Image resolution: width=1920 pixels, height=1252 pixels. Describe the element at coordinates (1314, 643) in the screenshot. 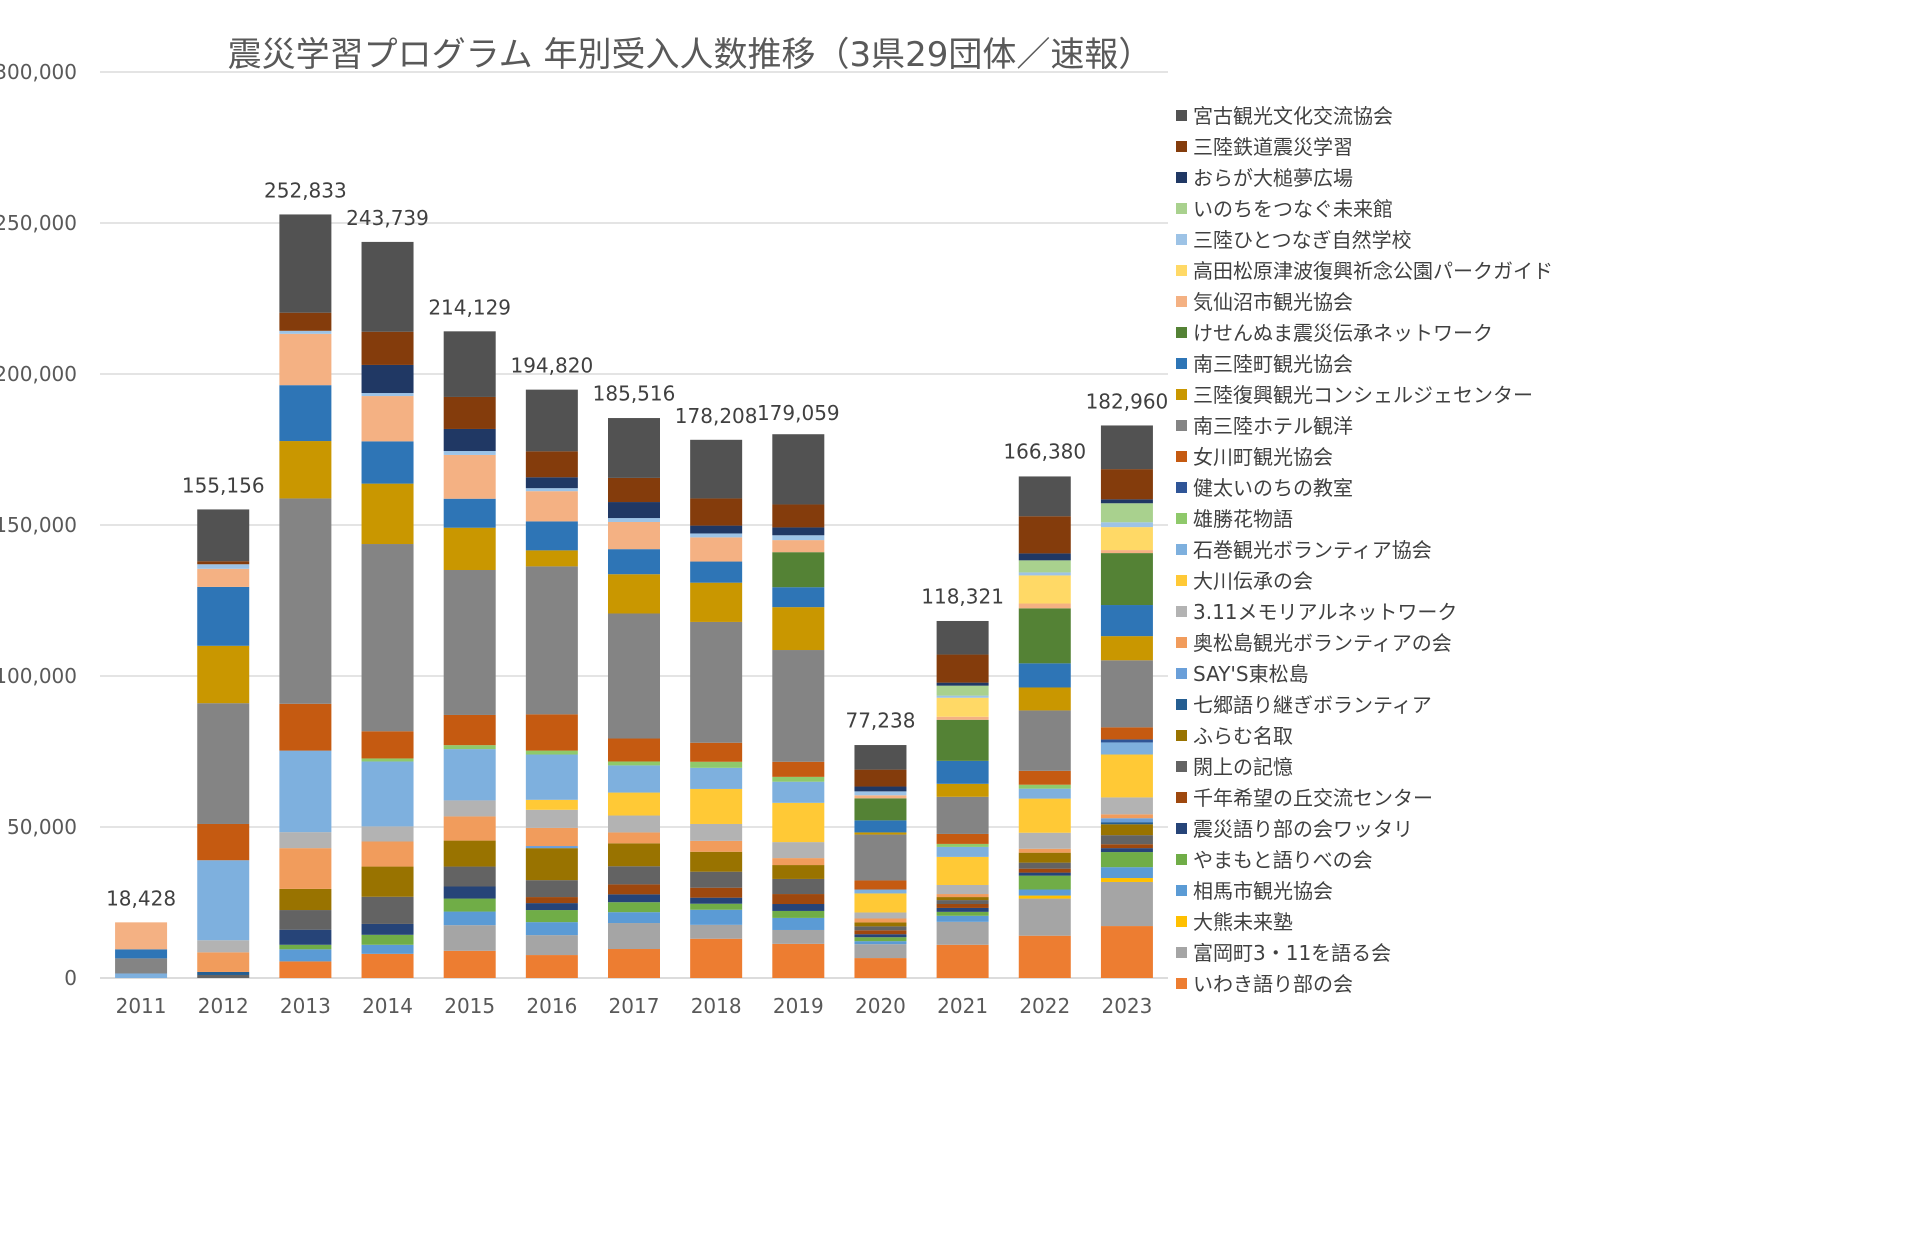

I see `legend-item: 奥松島観光ボランティアの会` at that location.